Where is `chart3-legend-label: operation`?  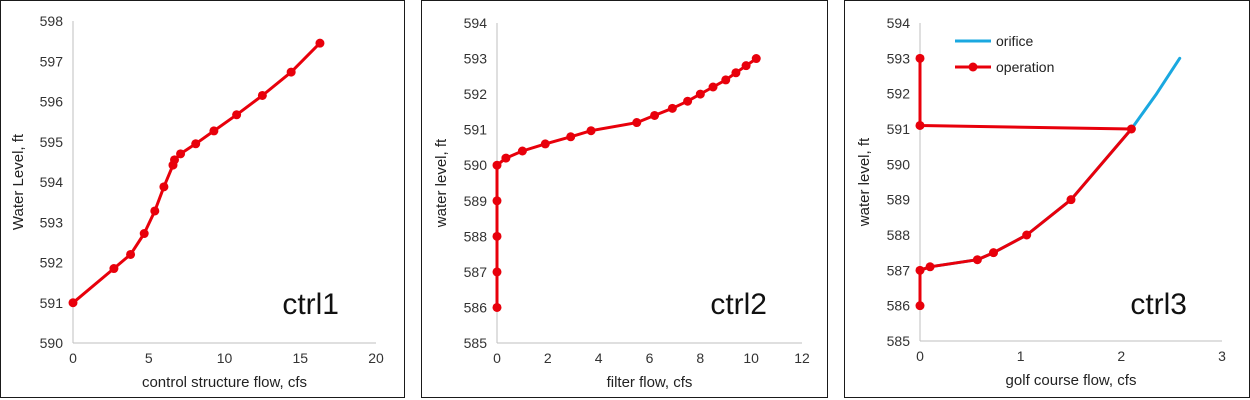 chart3-legend-label: operation is located at coordinates (1025, 67).